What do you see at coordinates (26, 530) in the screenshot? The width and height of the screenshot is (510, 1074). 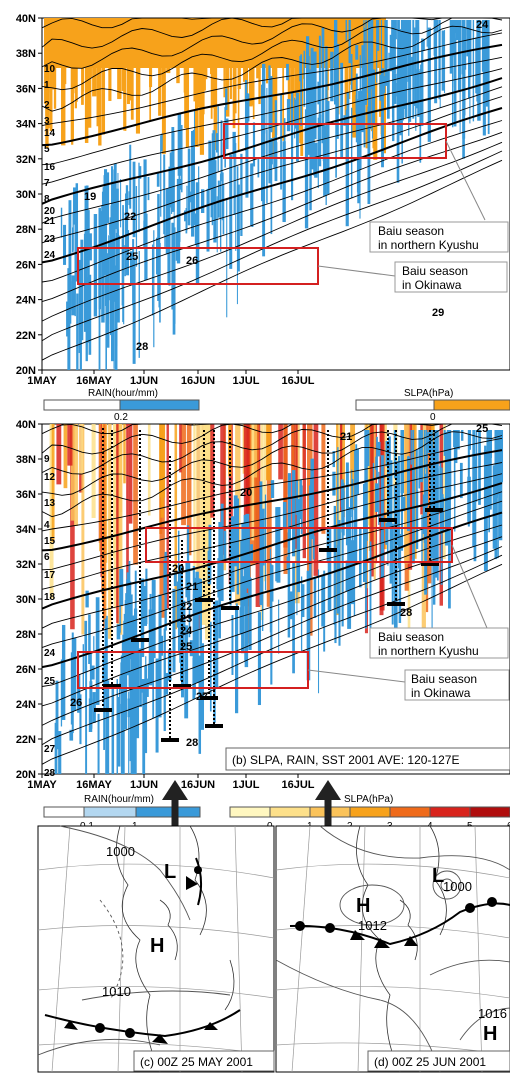 I see `y-tick-label: 34N` at bounding box center [26, 530].